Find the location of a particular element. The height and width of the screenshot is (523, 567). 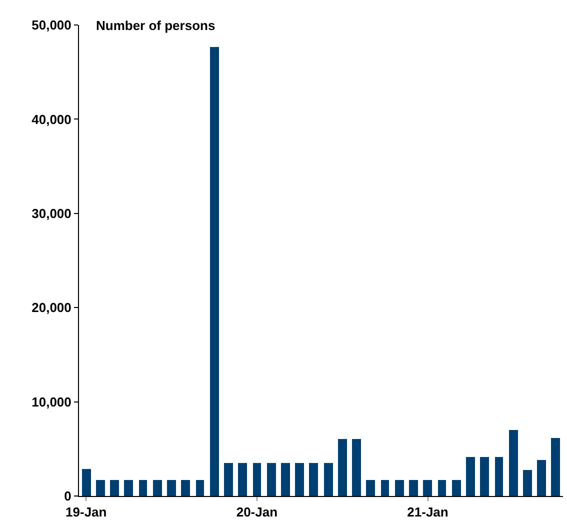

x-tick-label: 21-Jan is located at coordinates (427, 512).